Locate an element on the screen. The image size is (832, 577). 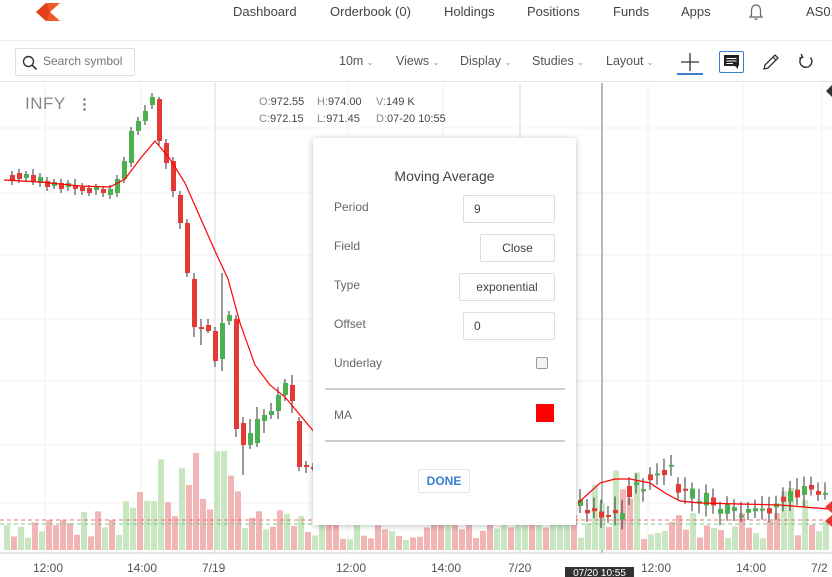
crosshair-button is located at coordinates (690, 62).